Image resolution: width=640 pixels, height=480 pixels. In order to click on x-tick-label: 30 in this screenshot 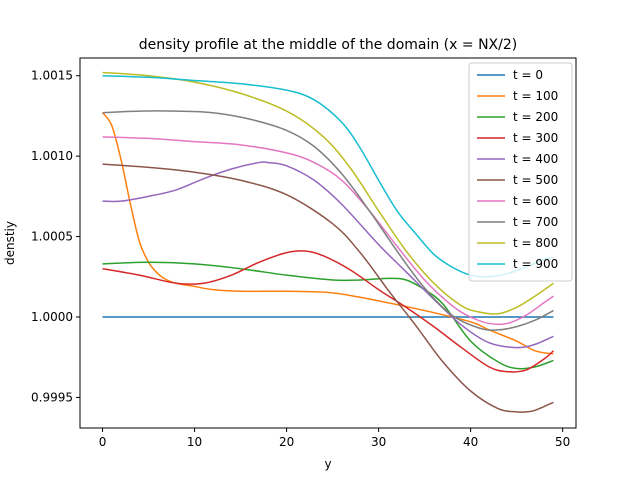, I will do `click(378, 442)`.